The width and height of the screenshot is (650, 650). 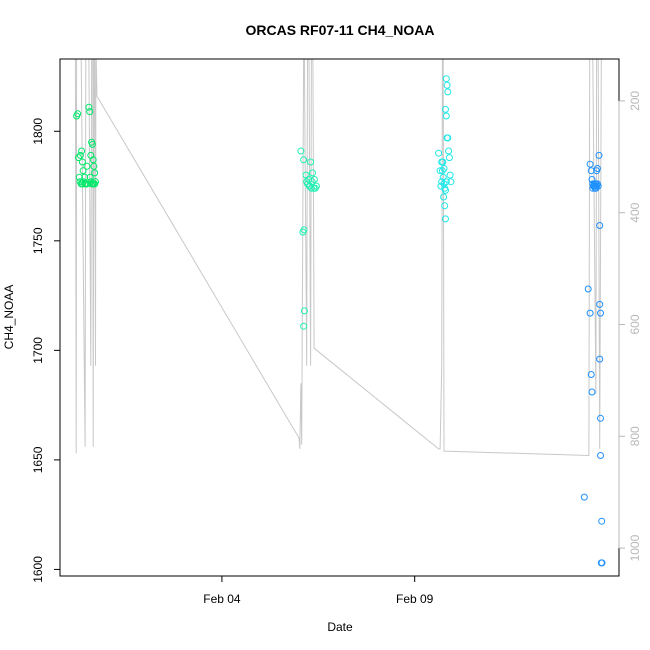 I want to click on series-rf10, so click(x=593, y=359).